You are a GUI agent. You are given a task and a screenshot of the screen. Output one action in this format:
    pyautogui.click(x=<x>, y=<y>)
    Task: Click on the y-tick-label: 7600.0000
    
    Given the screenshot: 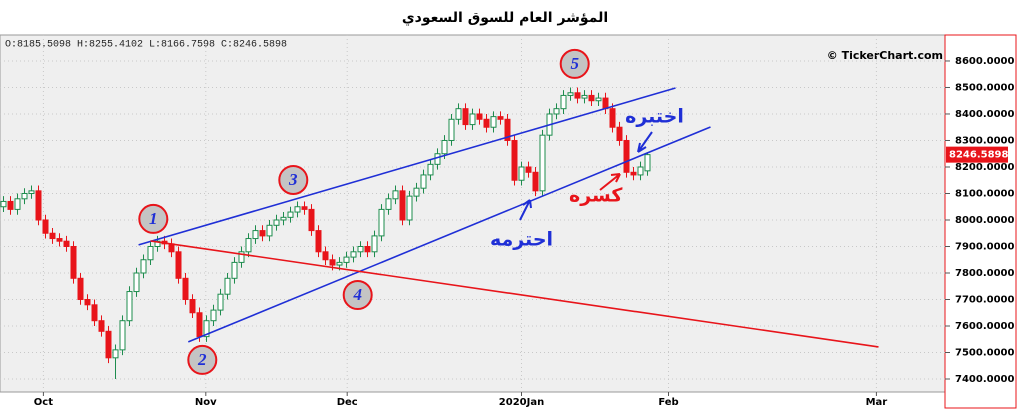 What is the action you would take?
    pyautogui.click(x=985, y=326)
    